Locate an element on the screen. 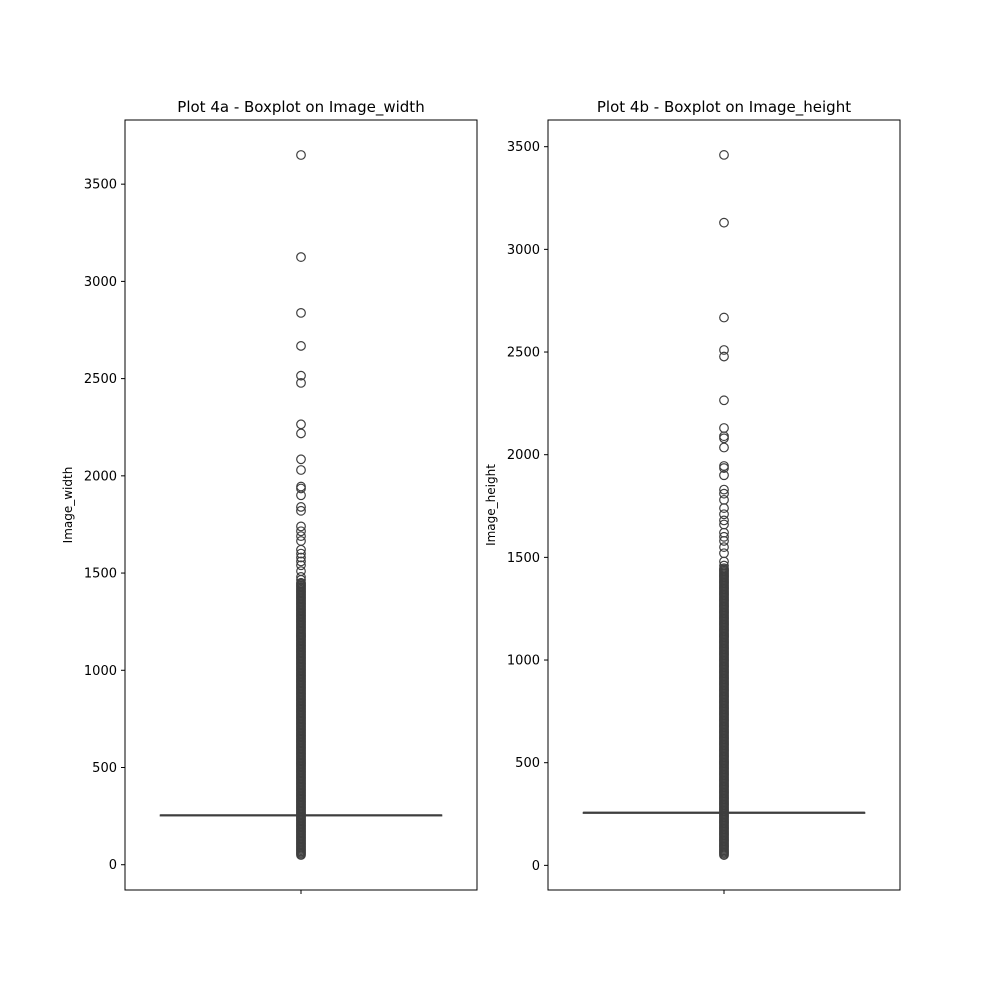  plot-4b-y-tick-label: 3000 is located at coordinates (523, 250).